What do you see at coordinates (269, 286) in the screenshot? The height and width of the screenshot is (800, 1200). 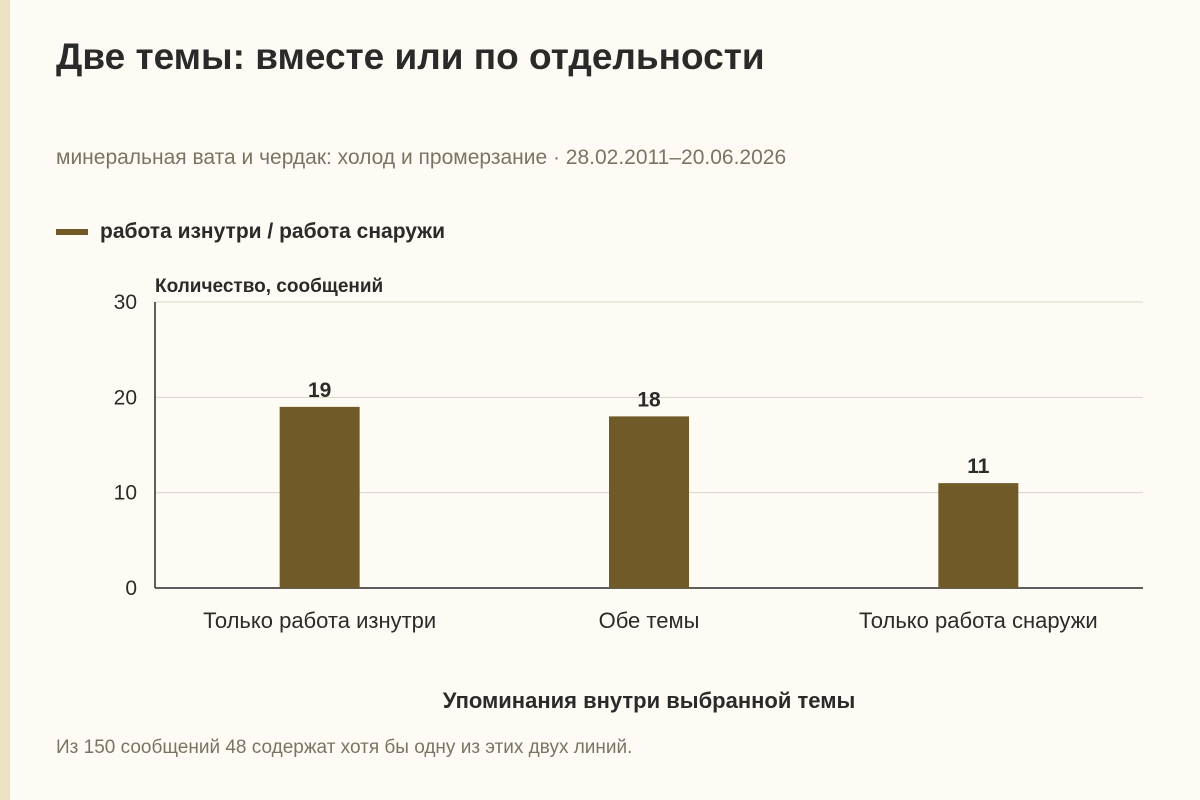 I see `y-axis-label: Количество, сообщений` at bounding box center [269, 286].